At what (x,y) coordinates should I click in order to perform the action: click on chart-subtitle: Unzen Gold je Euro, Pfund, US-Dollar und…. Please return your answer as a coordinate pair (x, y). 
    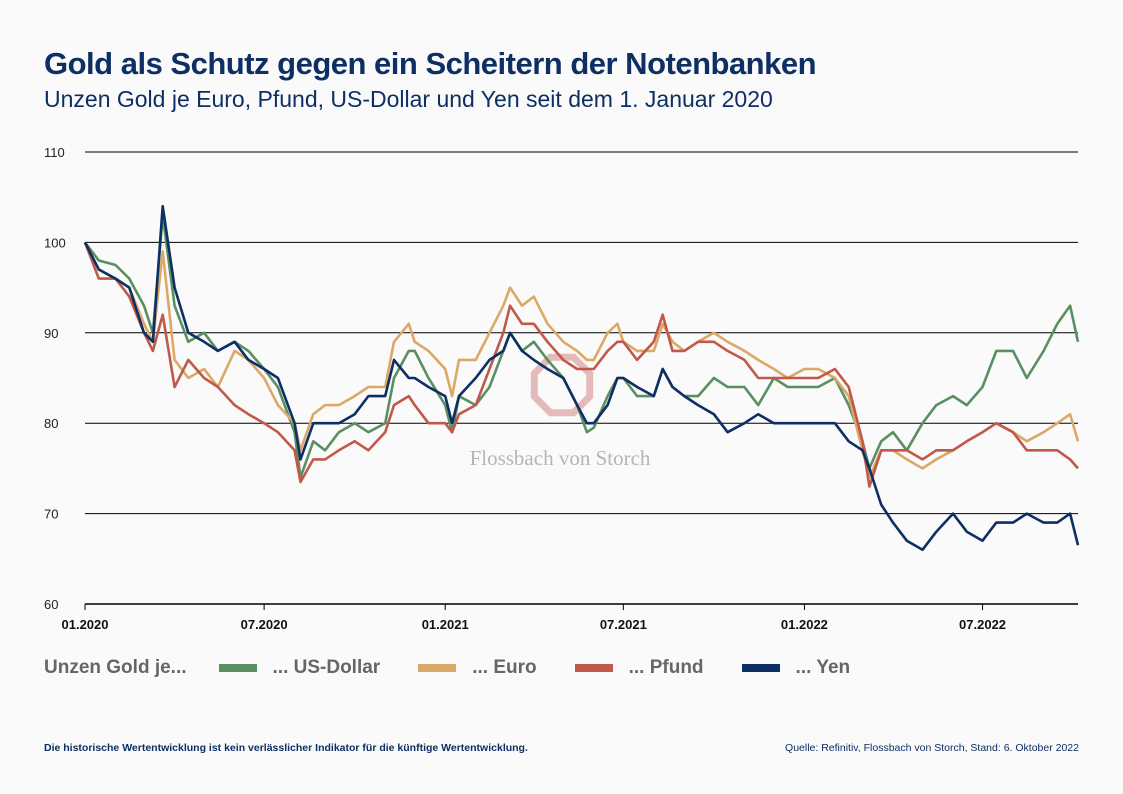
    Looking at the image, I should click on (408, 99).